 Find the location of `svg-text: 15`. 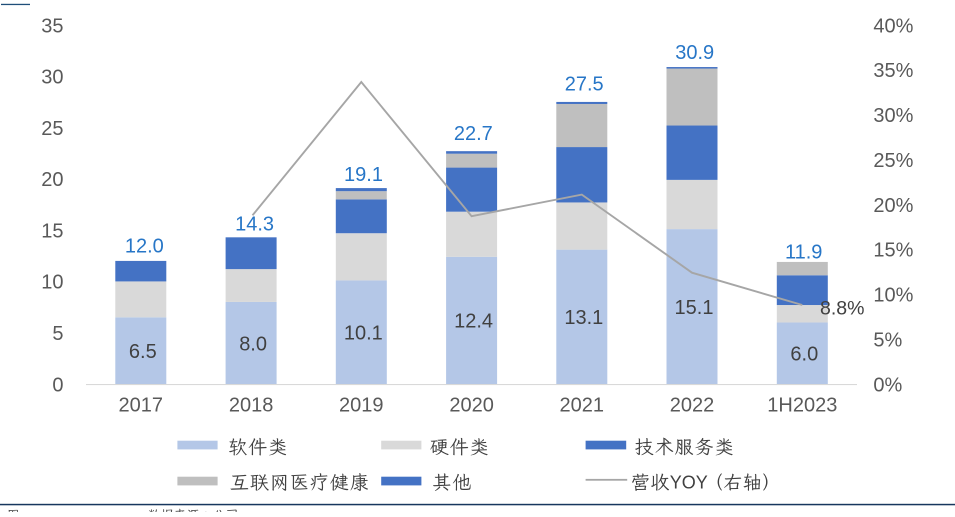

svg-text: 15 is located at coordinates (52, 231).